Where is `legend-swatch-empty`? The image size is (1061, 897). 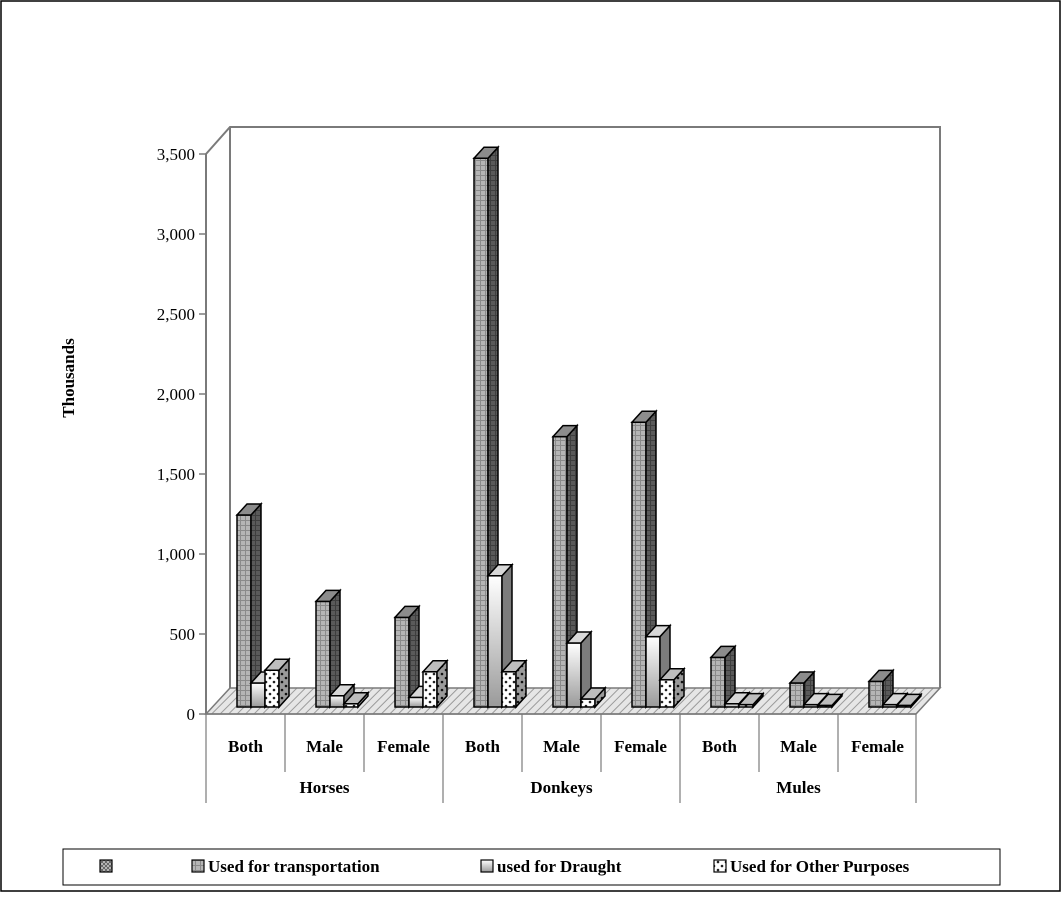
legend-swatch-empty is located at coordinates (106, 866).